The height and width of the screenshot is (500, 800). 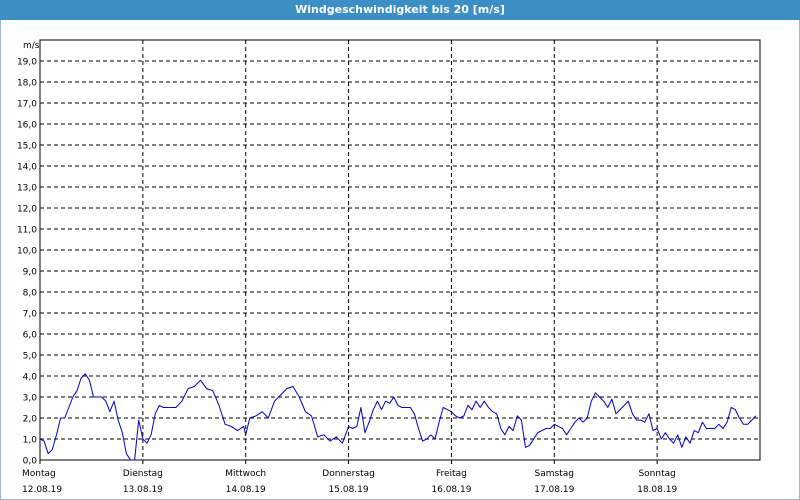 What do you see at coordinates (30, 336) in the screenshot?
I see `y-tick-label: 6,0` at bounding box center [30, 336].